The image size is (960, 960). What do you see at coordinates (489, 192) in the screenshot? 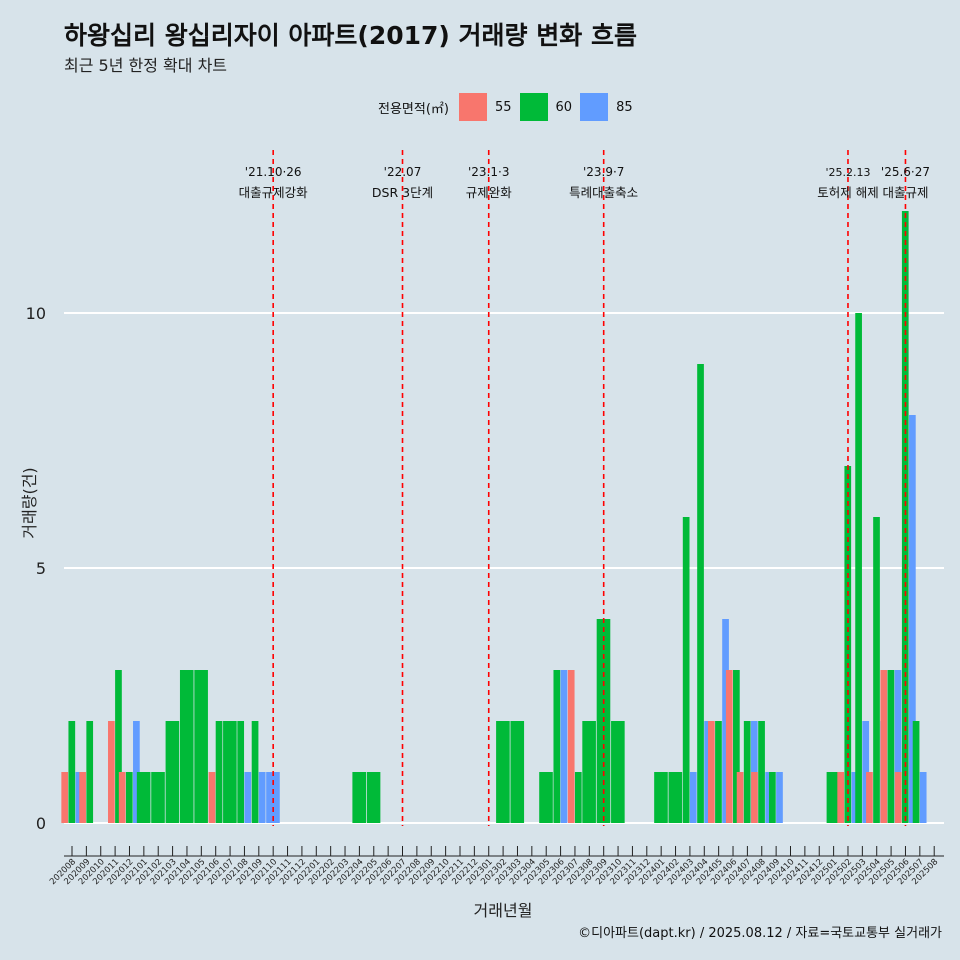
I see `event-label-202301: 규제완화` at bounding box center [489, 192].